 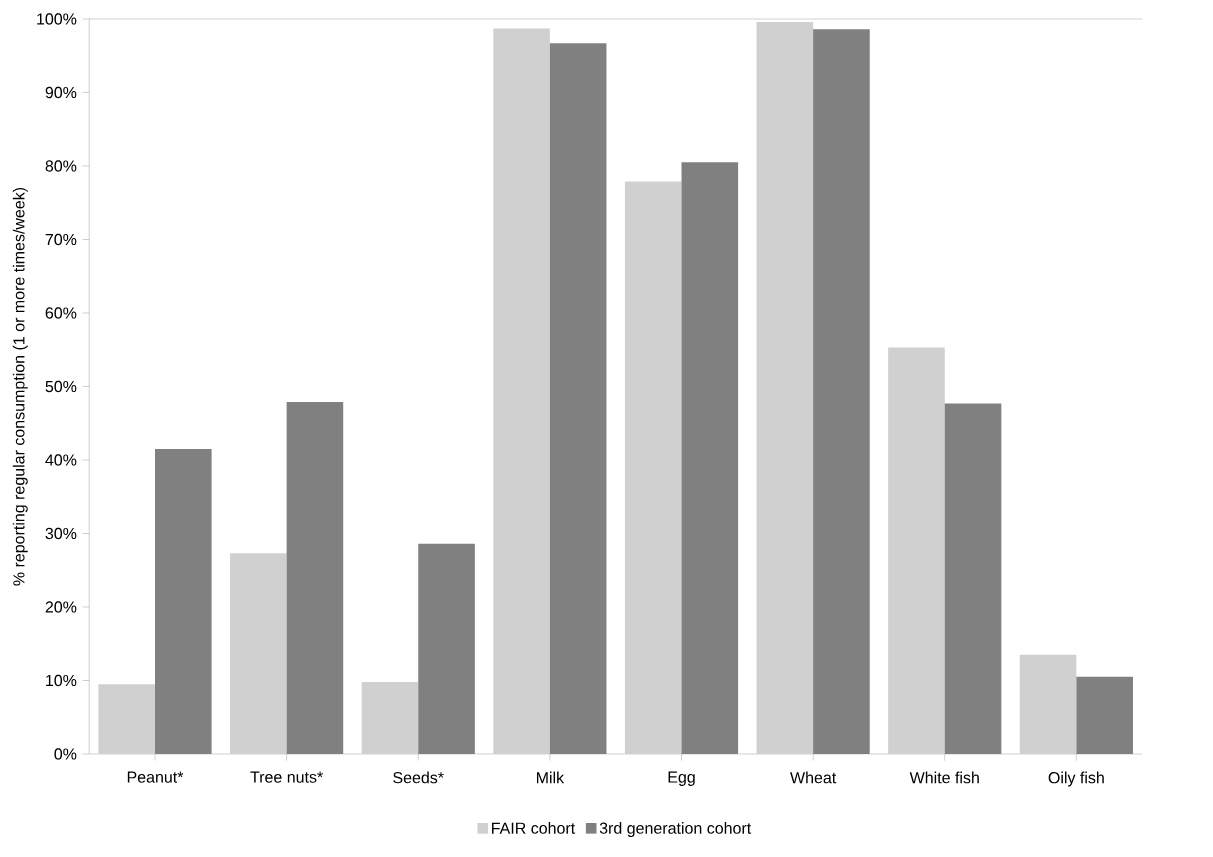 What do you see at coordinates (550, 777) in the screenshot?
I see `x-tick-label: Milk` at bounding box center [550, 777].